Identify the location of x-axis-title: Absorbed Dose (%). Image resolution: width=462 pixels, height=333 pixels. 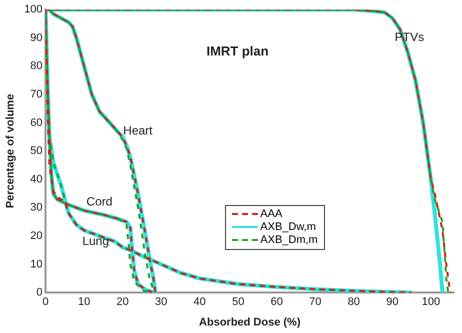
(250, 322).